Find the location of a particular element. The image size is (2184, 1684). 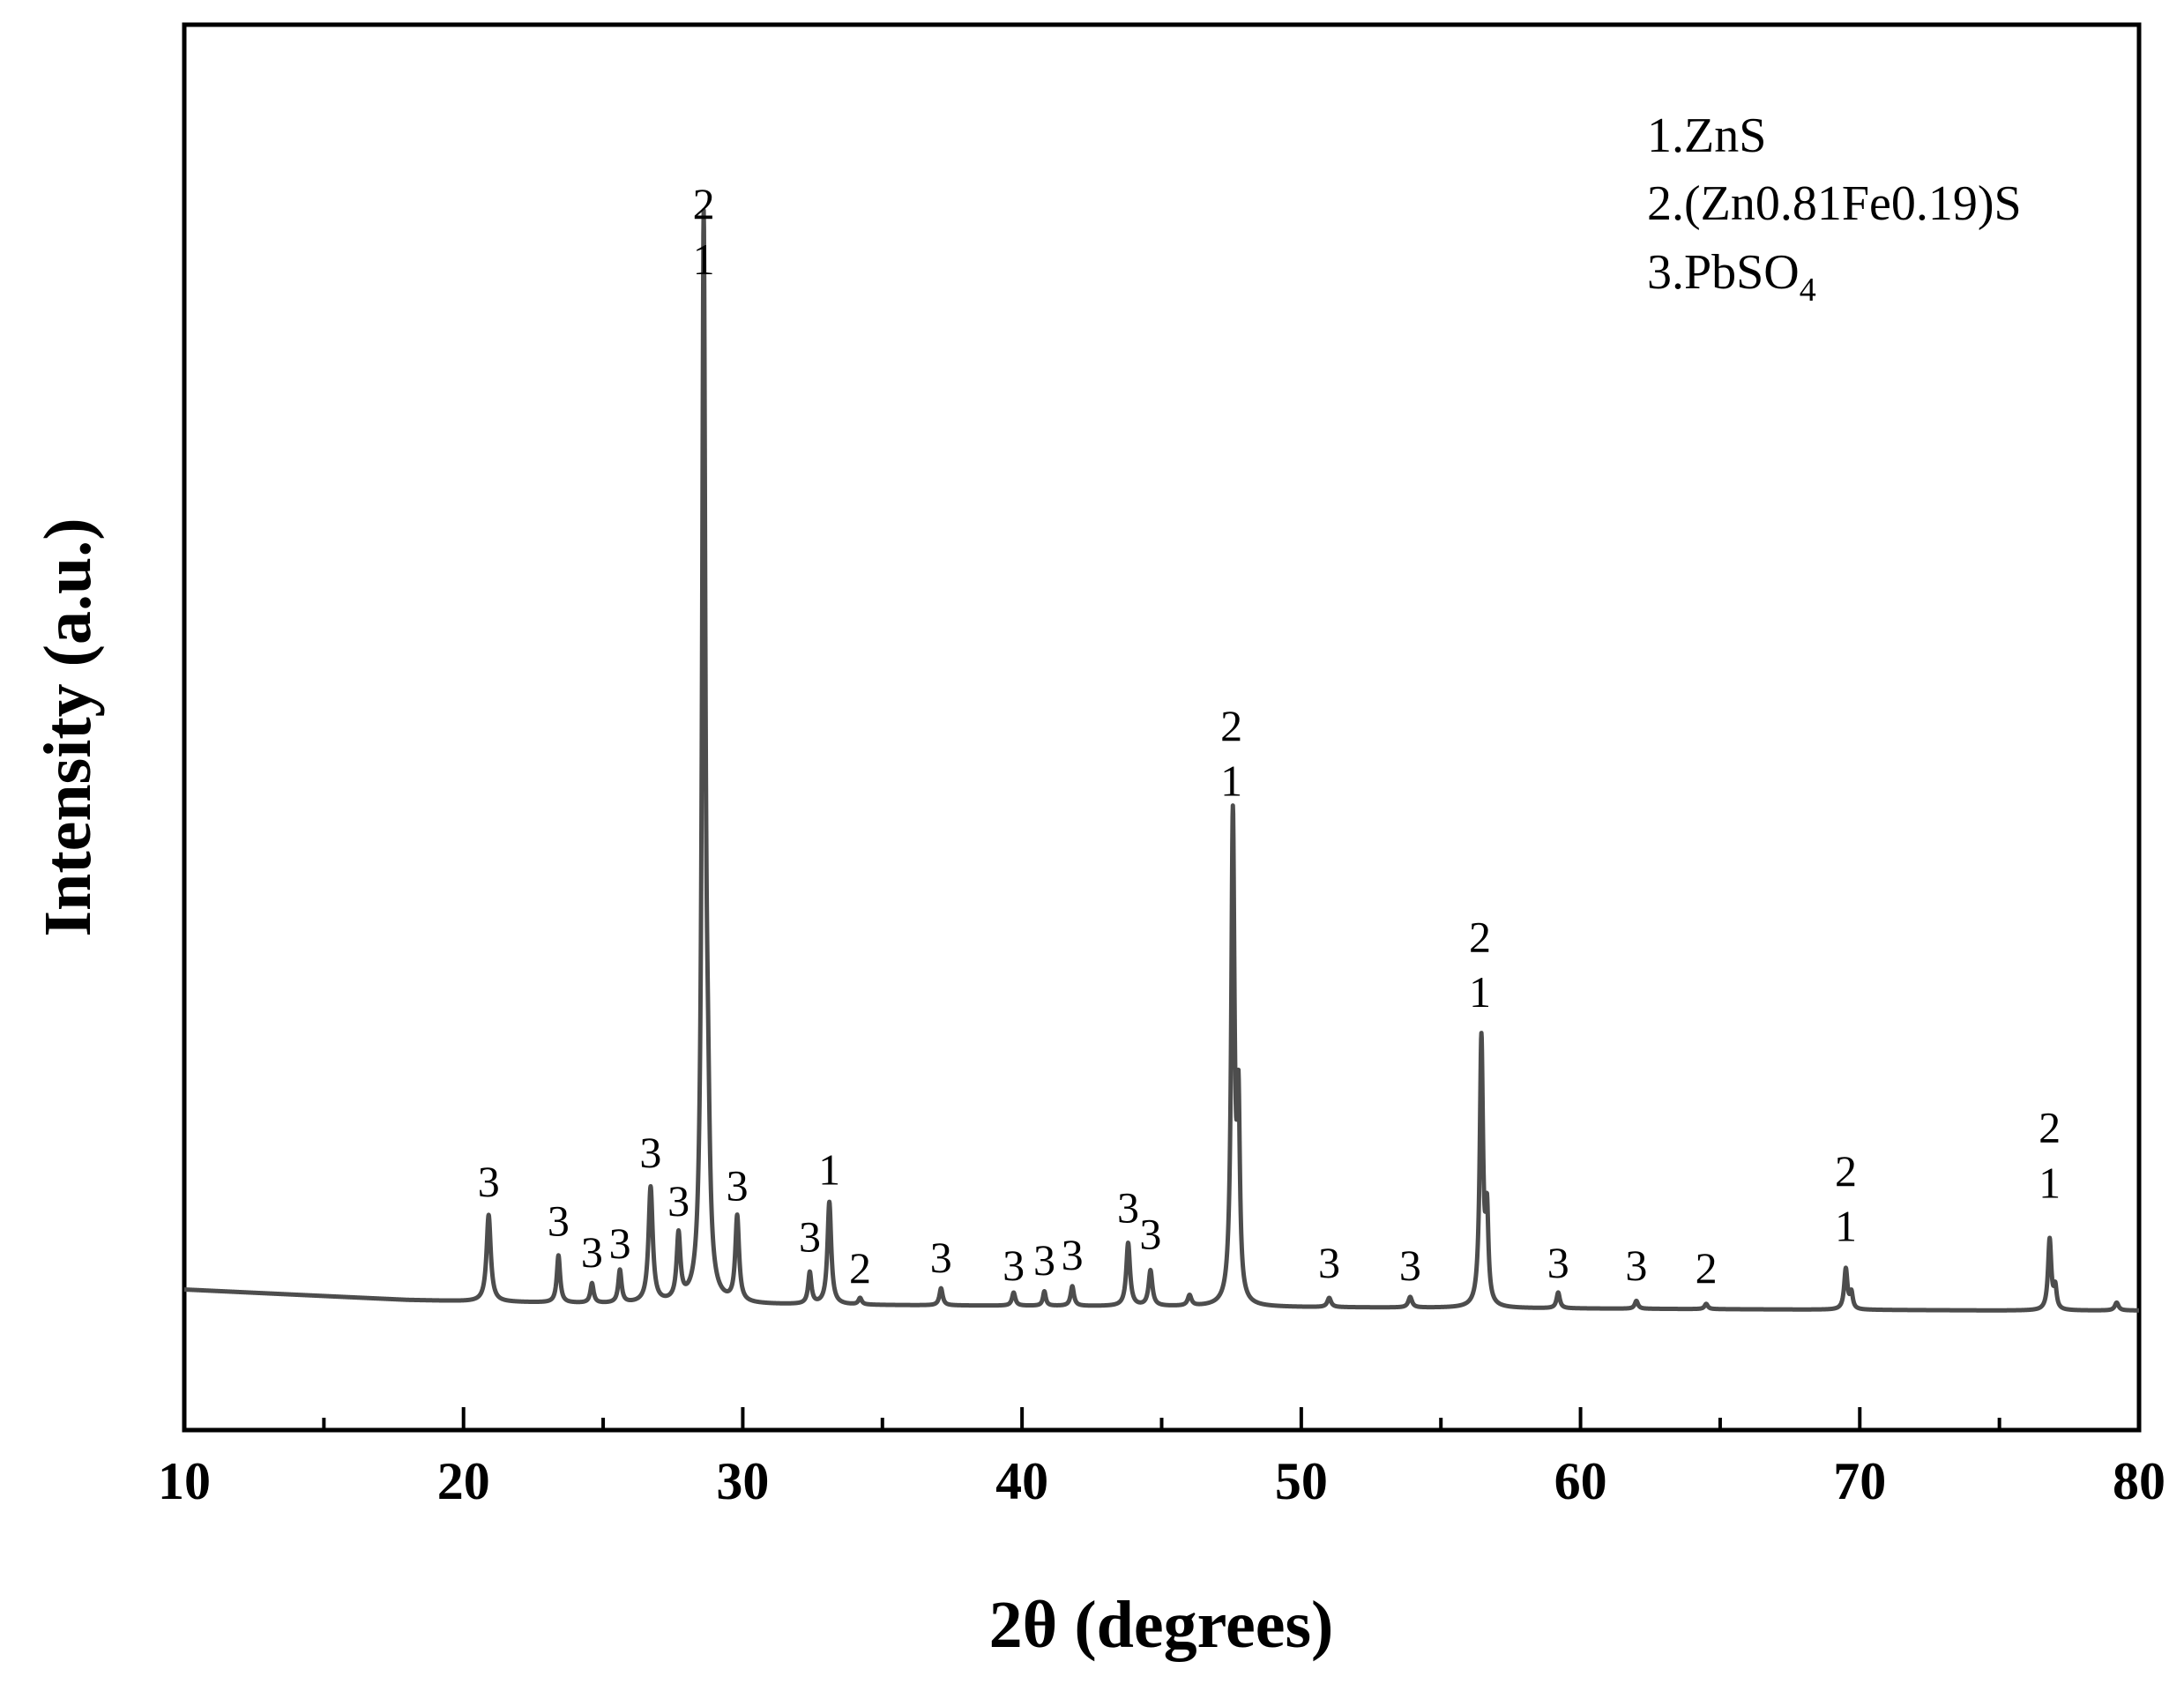

x-tick-label: 60 is located at coordinates (1580, 1481).